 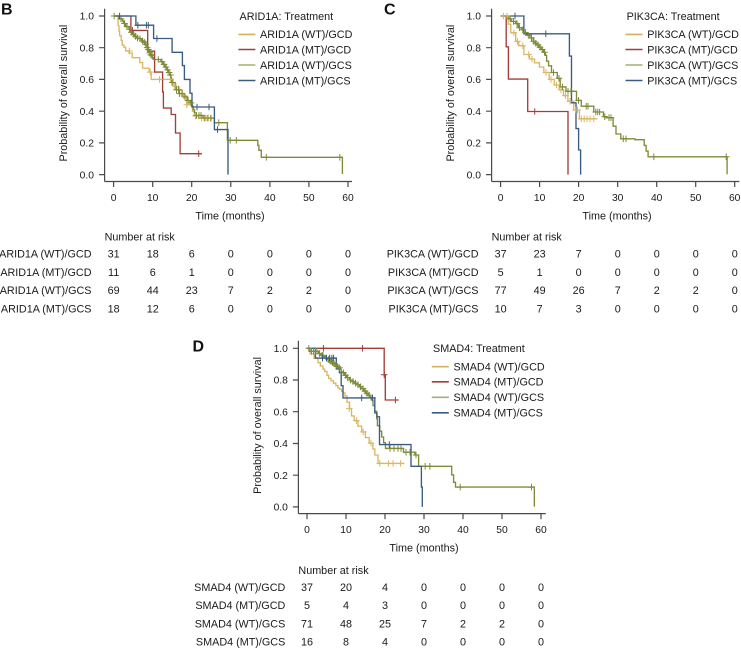 What do you see at coordinates (306, 66) in the screenshot?
I see `svg-text: ARID1A (WT)/GCS` at bounding box center [306, 66].